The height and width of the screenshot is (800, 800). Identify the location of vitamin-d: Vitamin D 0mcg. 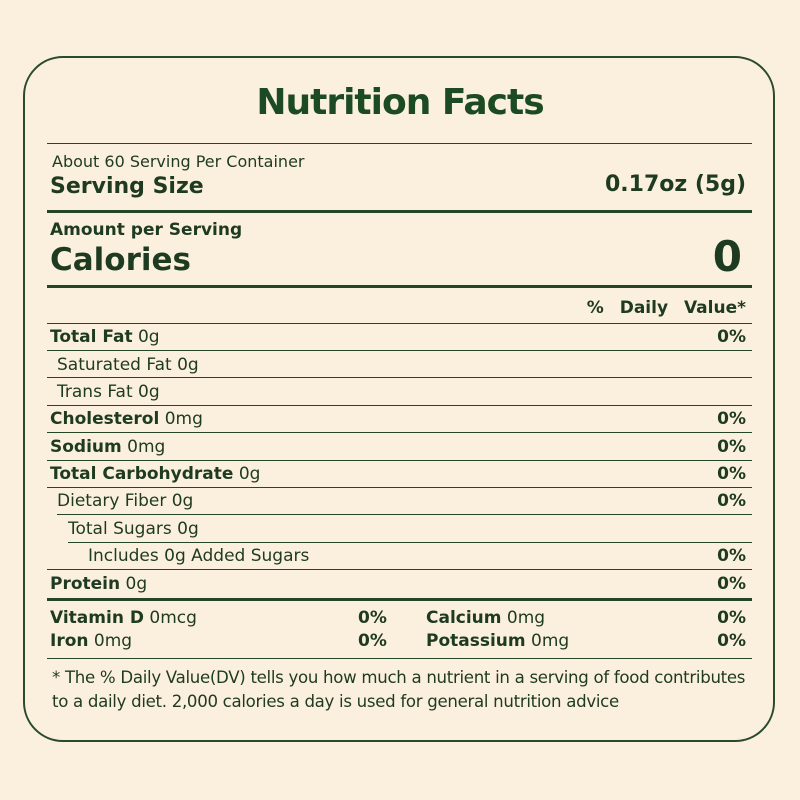
(123, 618).